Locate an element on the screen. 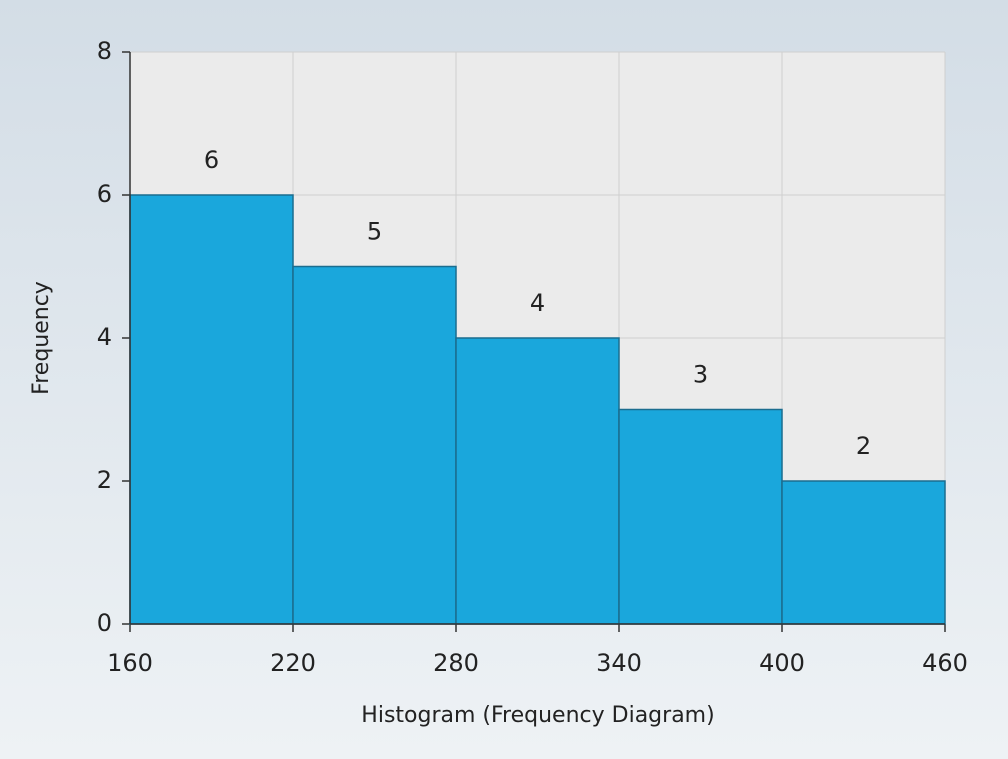 The width and height of the screenshot is (1008, 759). x-tick-label: 160 is located at coordinates (130, 663).